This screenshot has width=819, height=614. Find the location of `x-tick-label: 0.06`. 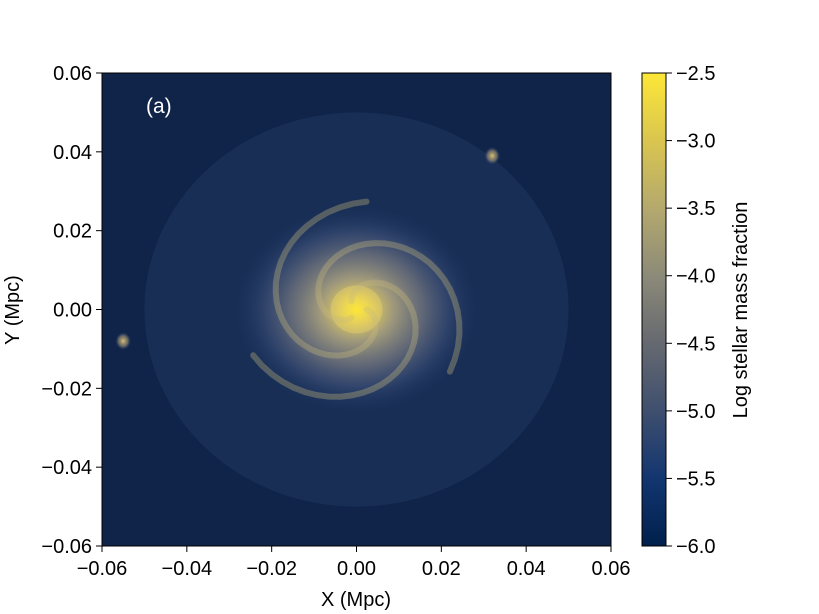

x-tick-label: 0.06 is located at coordinates (611, 569).